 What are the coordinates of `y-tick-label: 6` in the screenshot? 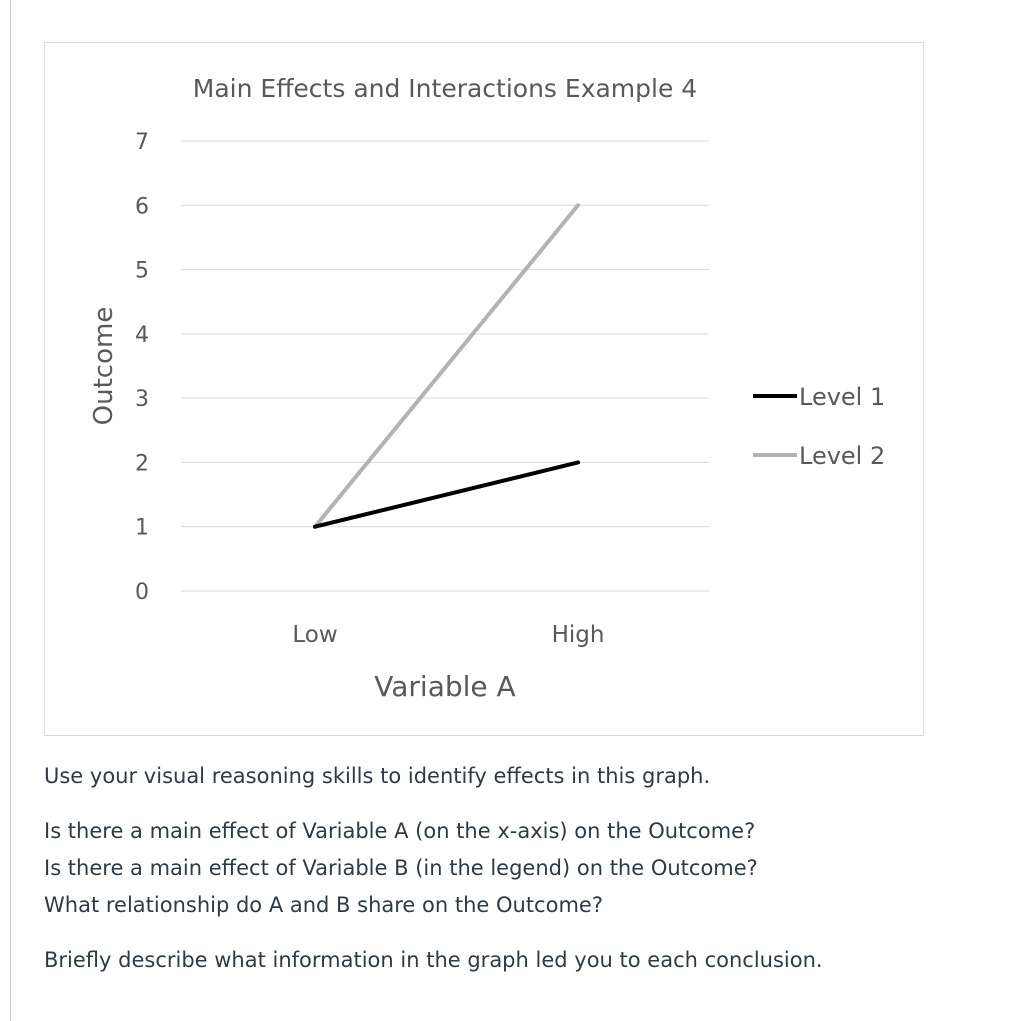 It's located at (142, 206).